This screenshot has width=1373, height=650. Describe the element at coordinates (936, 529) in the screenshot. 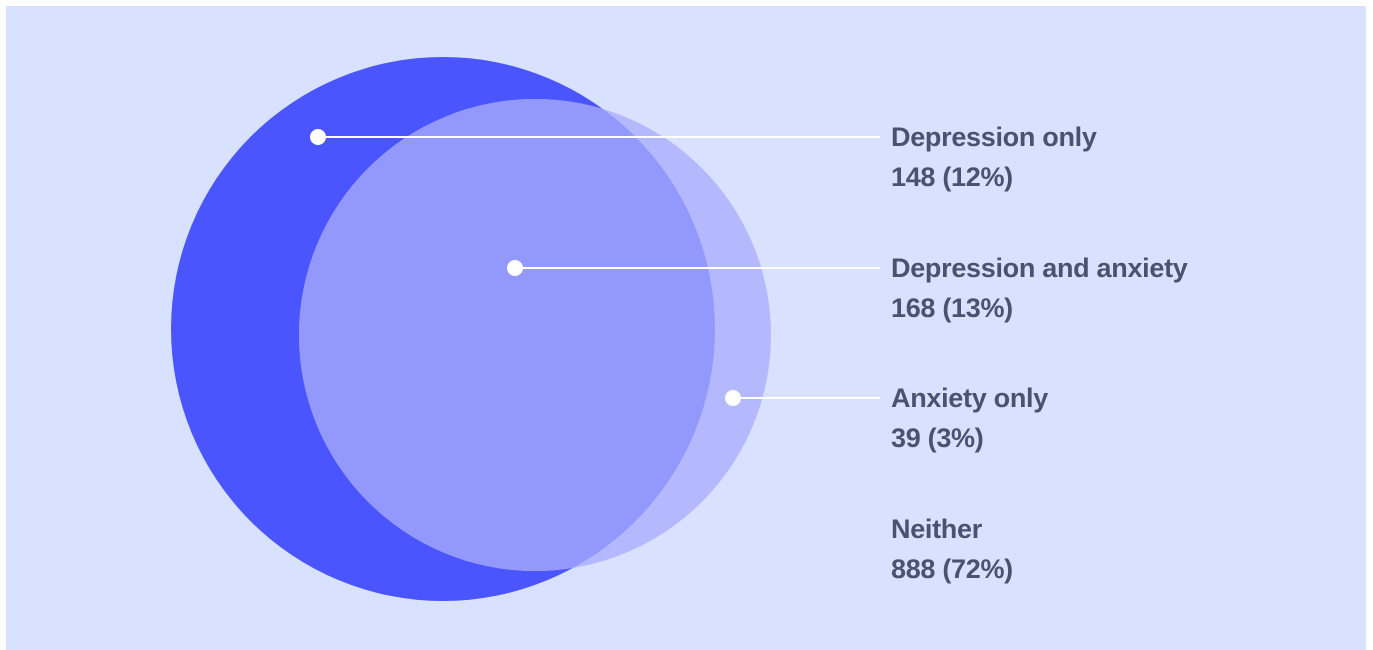

I see `legend-label: Neither` at that location.